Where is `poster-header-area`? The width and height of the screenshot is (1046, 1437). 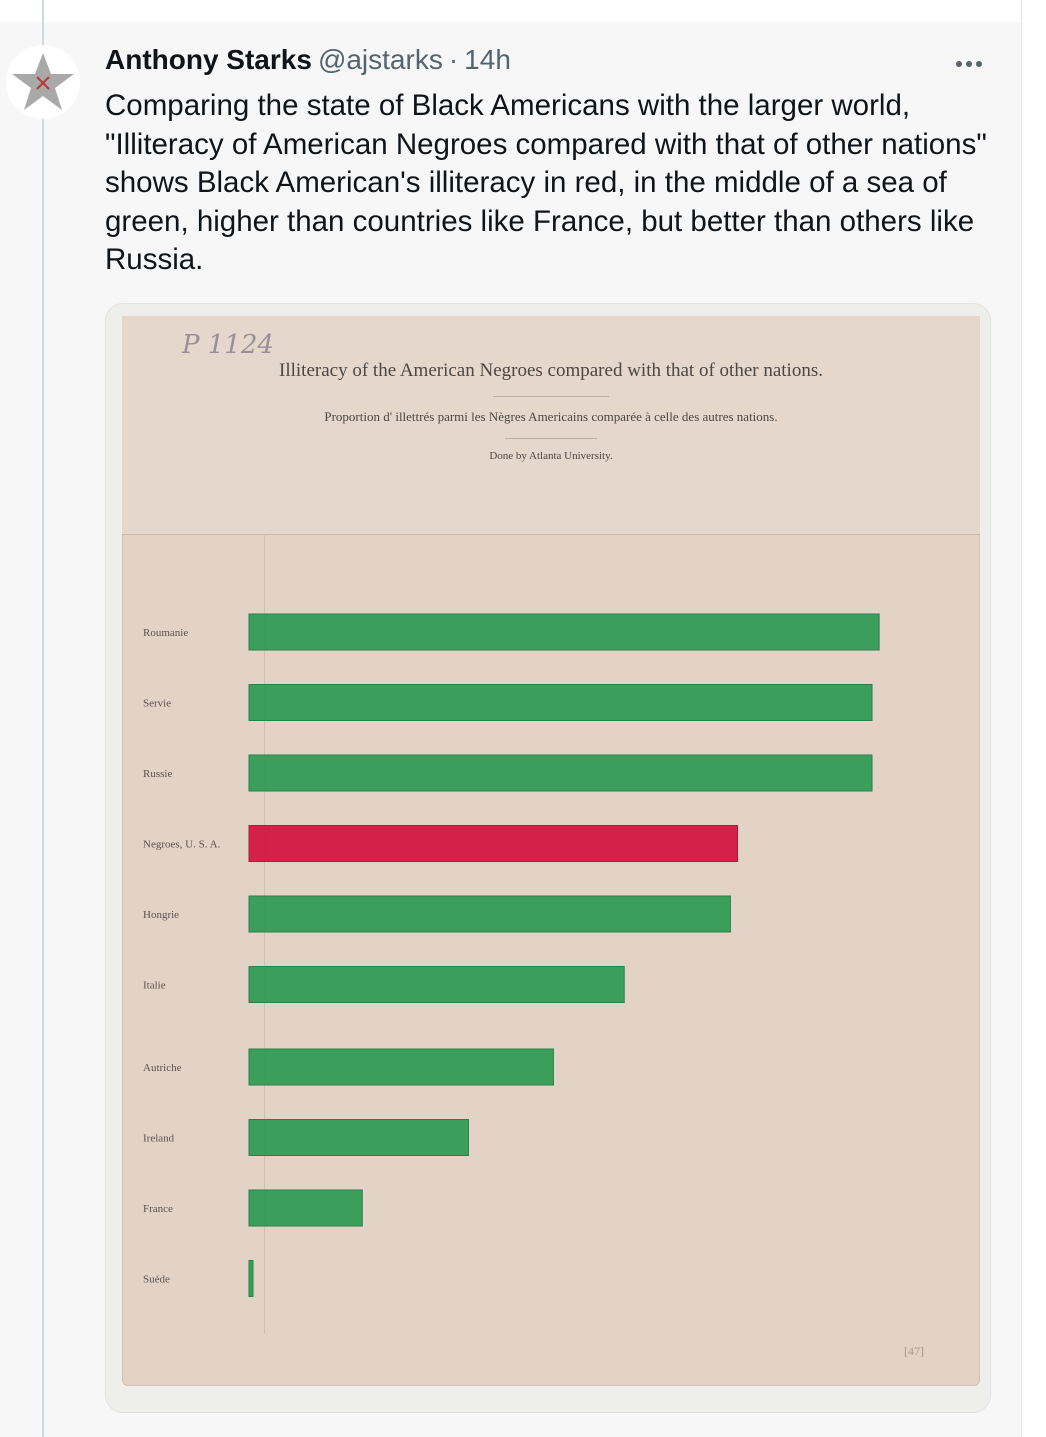
poster-header-area is located at coordinates (551, 425).